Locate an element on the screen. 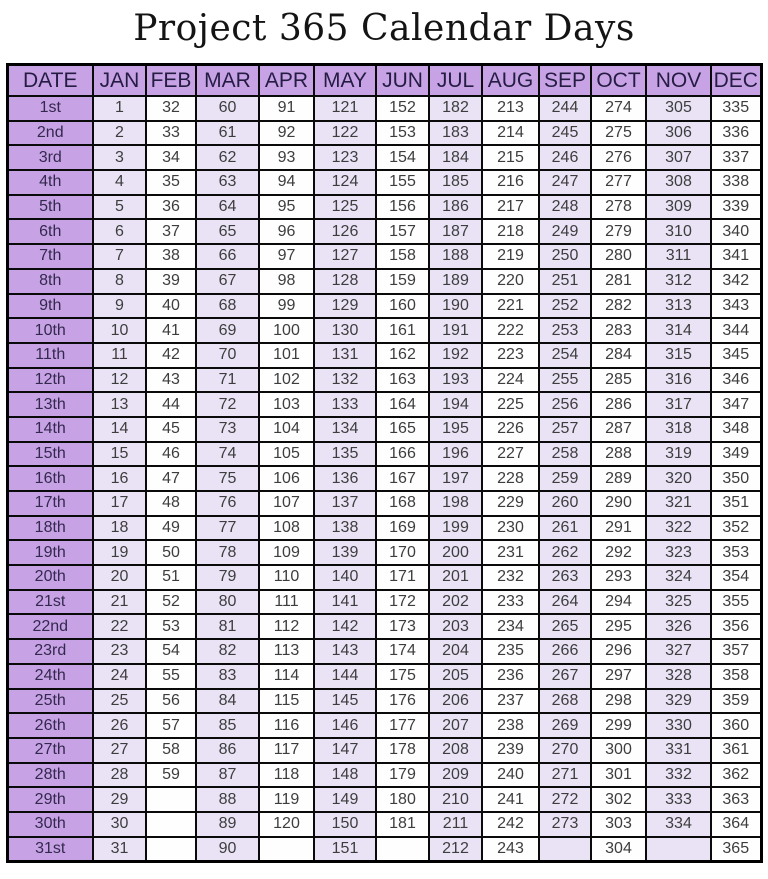 The width and height of the screenshot is (768, 879). day-number-cell: 37 is located at coordinates (171, 232).